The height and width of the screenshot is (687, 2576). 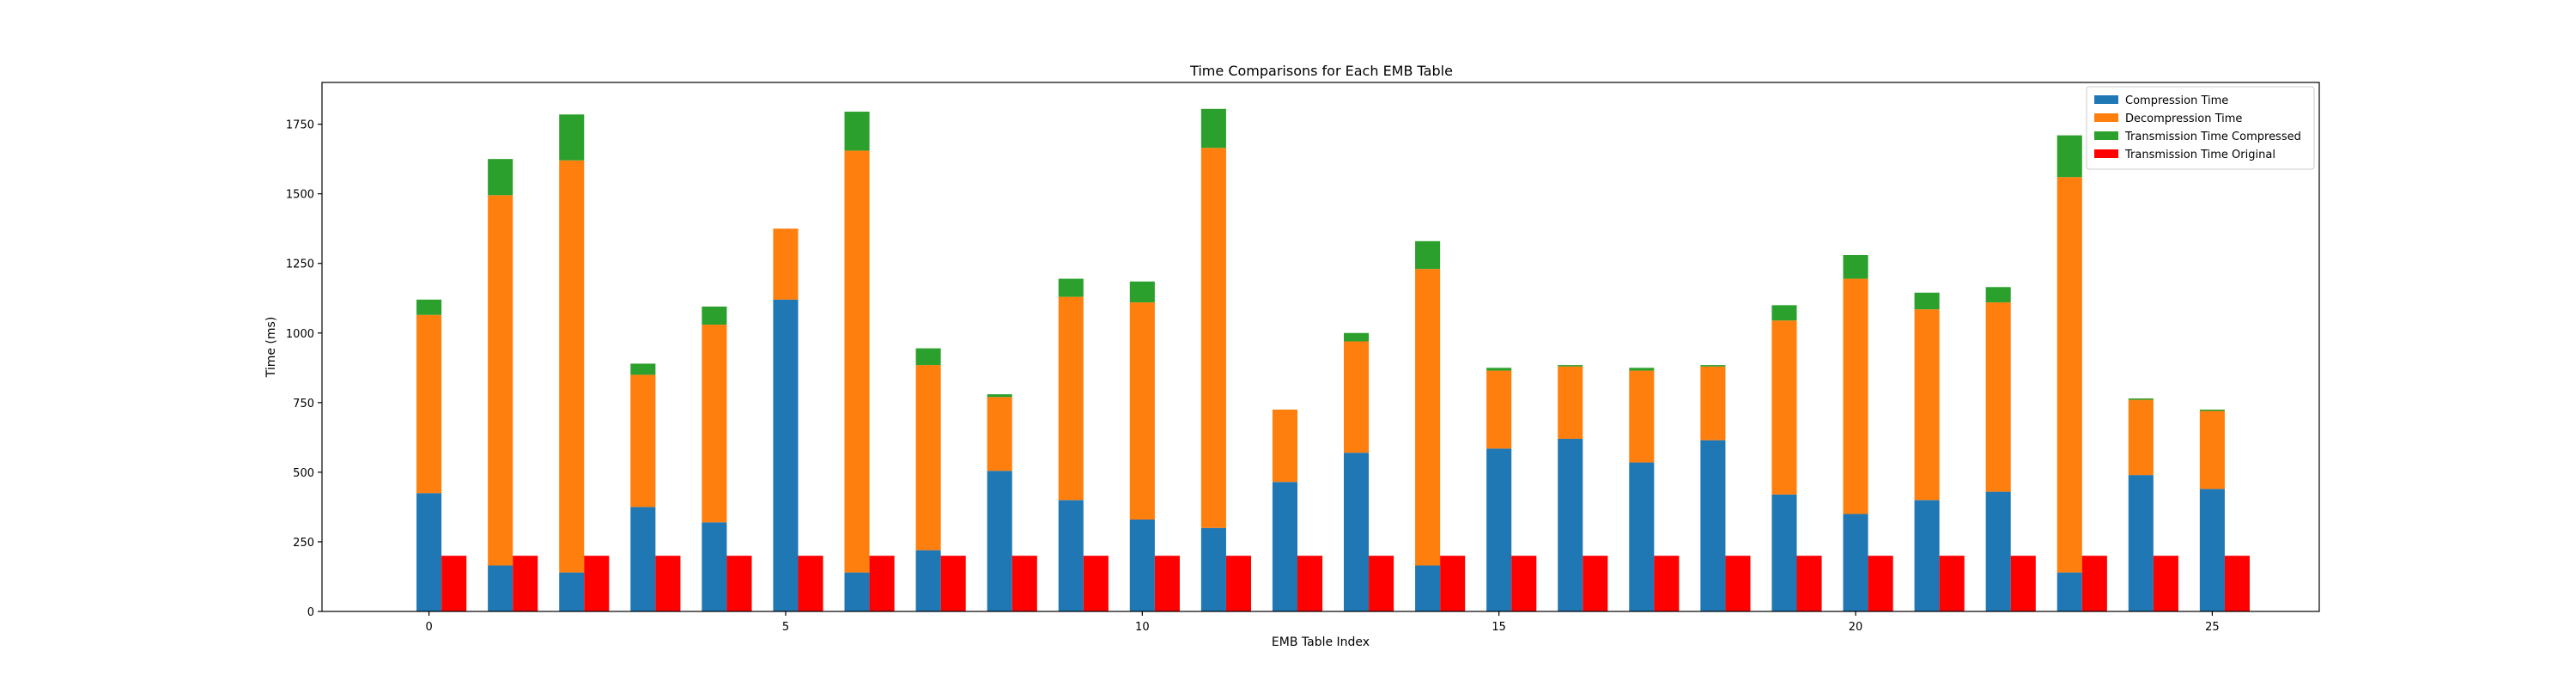 I want to click on y-tick-label: 1000, so click(x=300, y=334).